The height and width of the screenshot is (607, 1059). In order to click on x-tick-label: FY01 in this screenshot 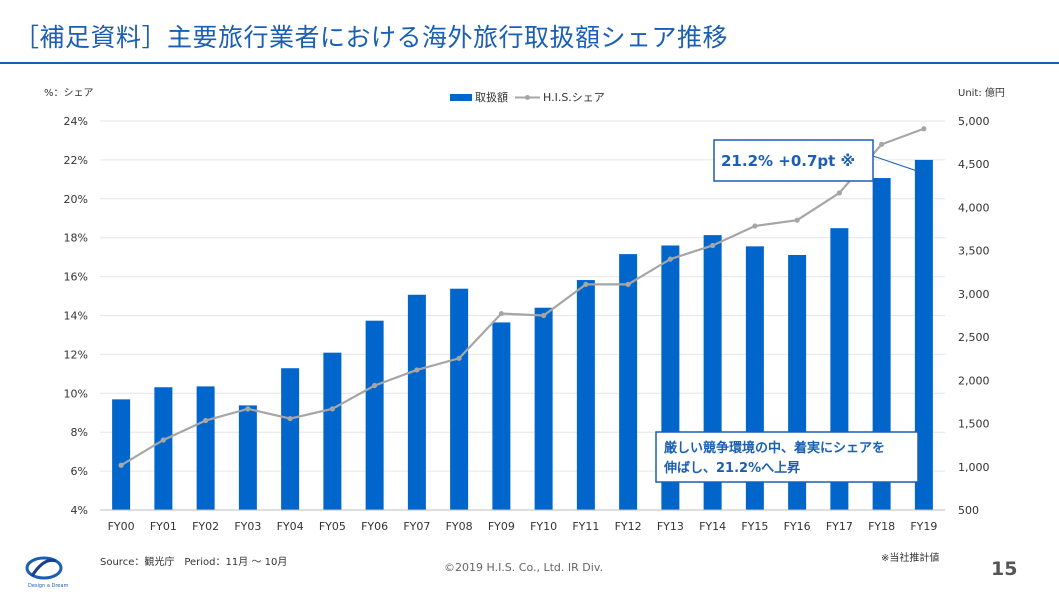, I will do `click(163, 526)`.